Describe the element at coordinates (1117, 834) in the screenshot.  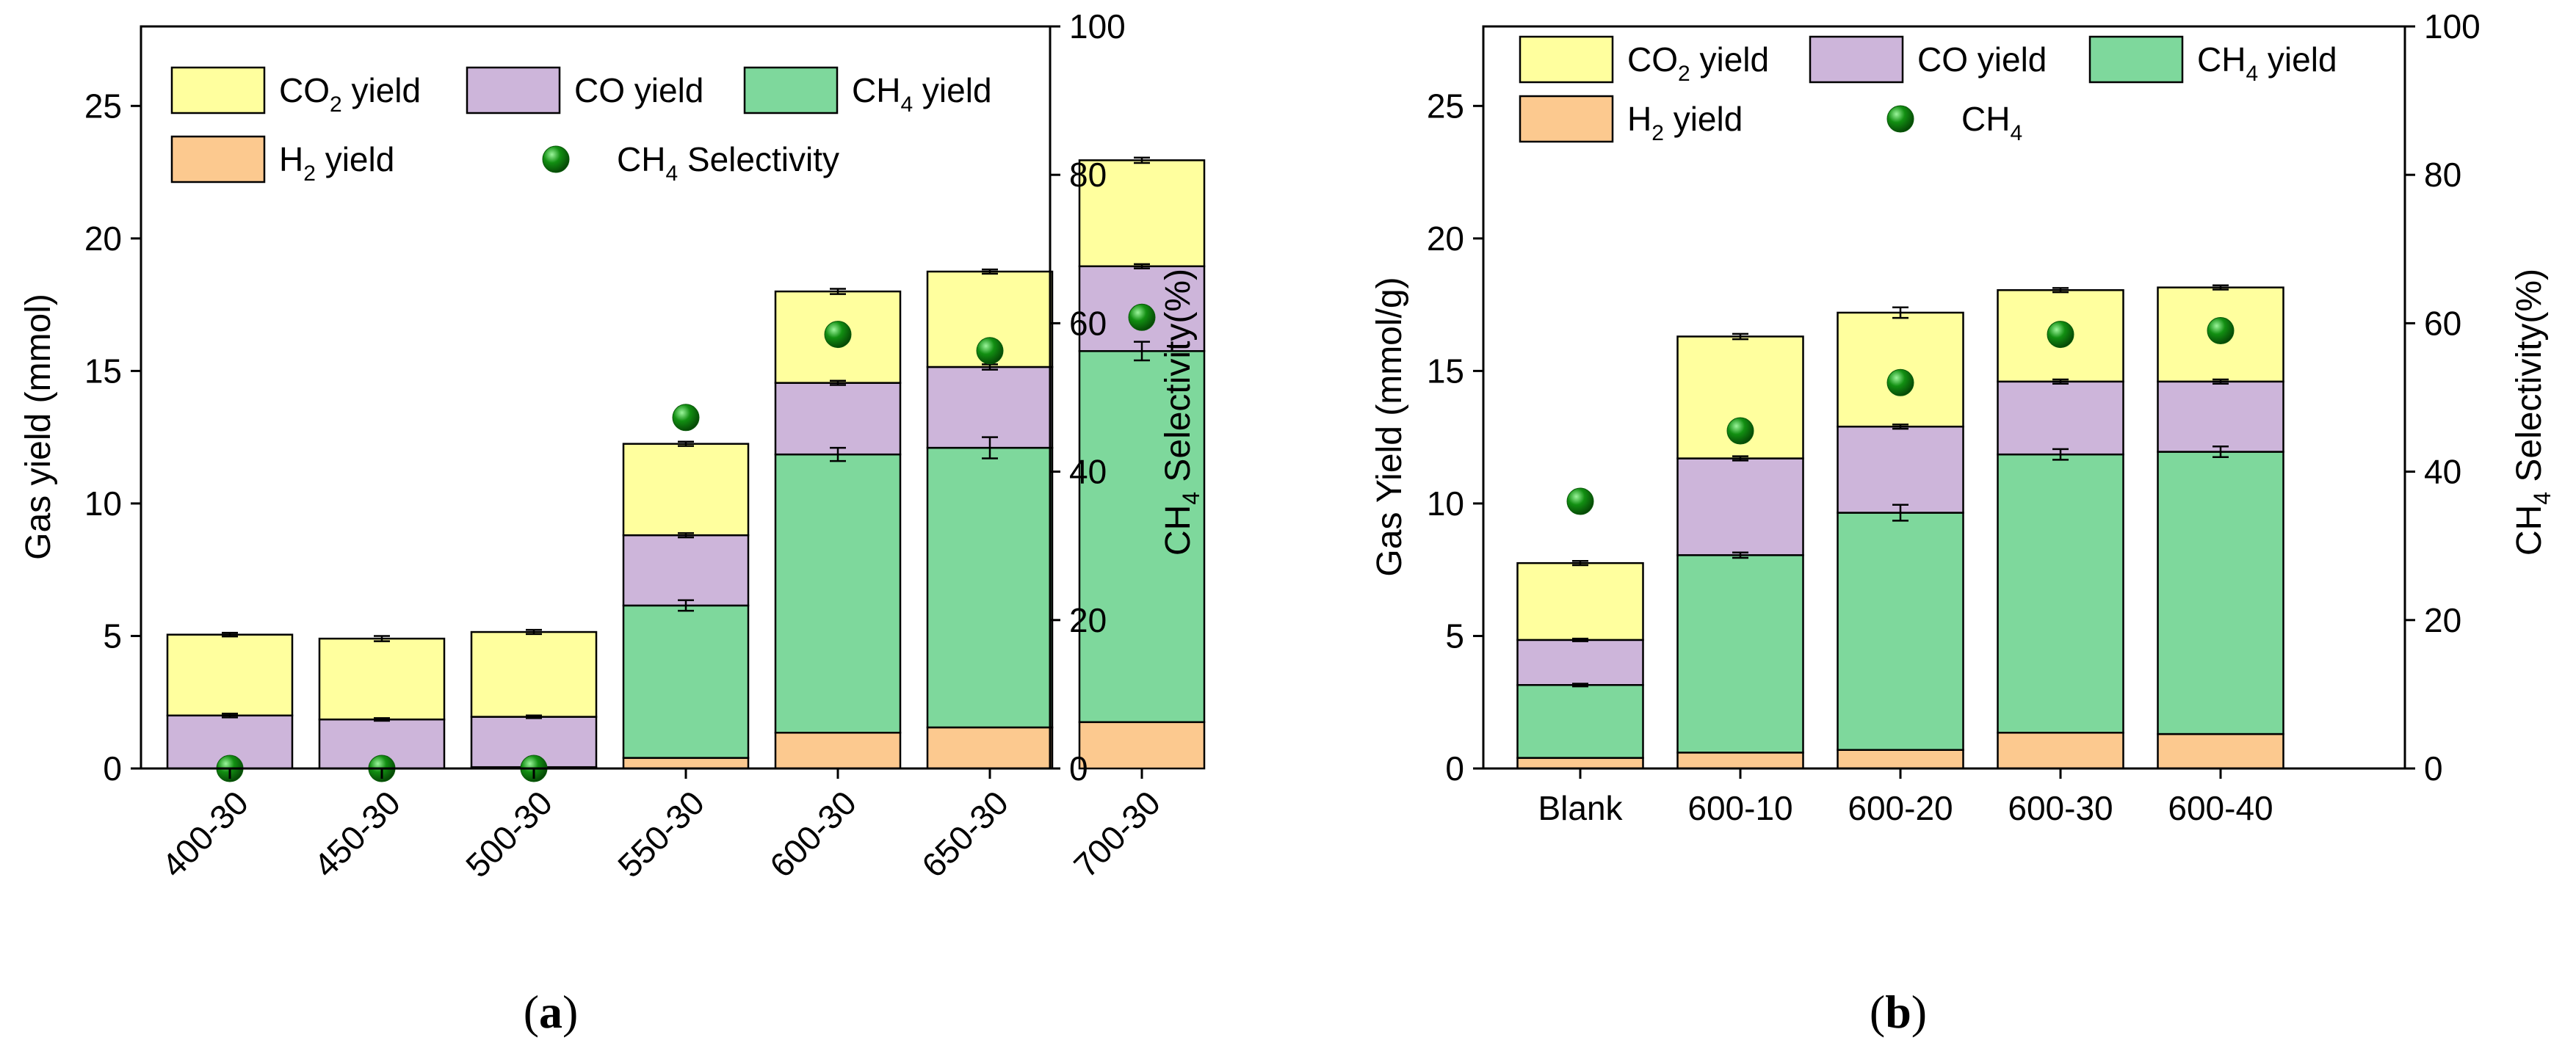
I see `x-tick-label: 700-30` at that location.